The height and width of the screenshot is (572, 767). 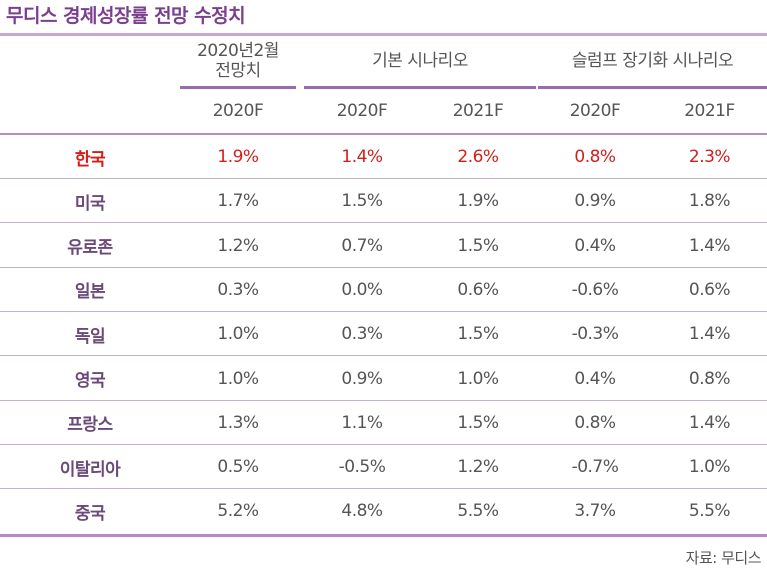 What do you see at coordinates (362, 467) in the screenshot?
I see `value-cell: -0.5%` at bounding box center [362, 467].